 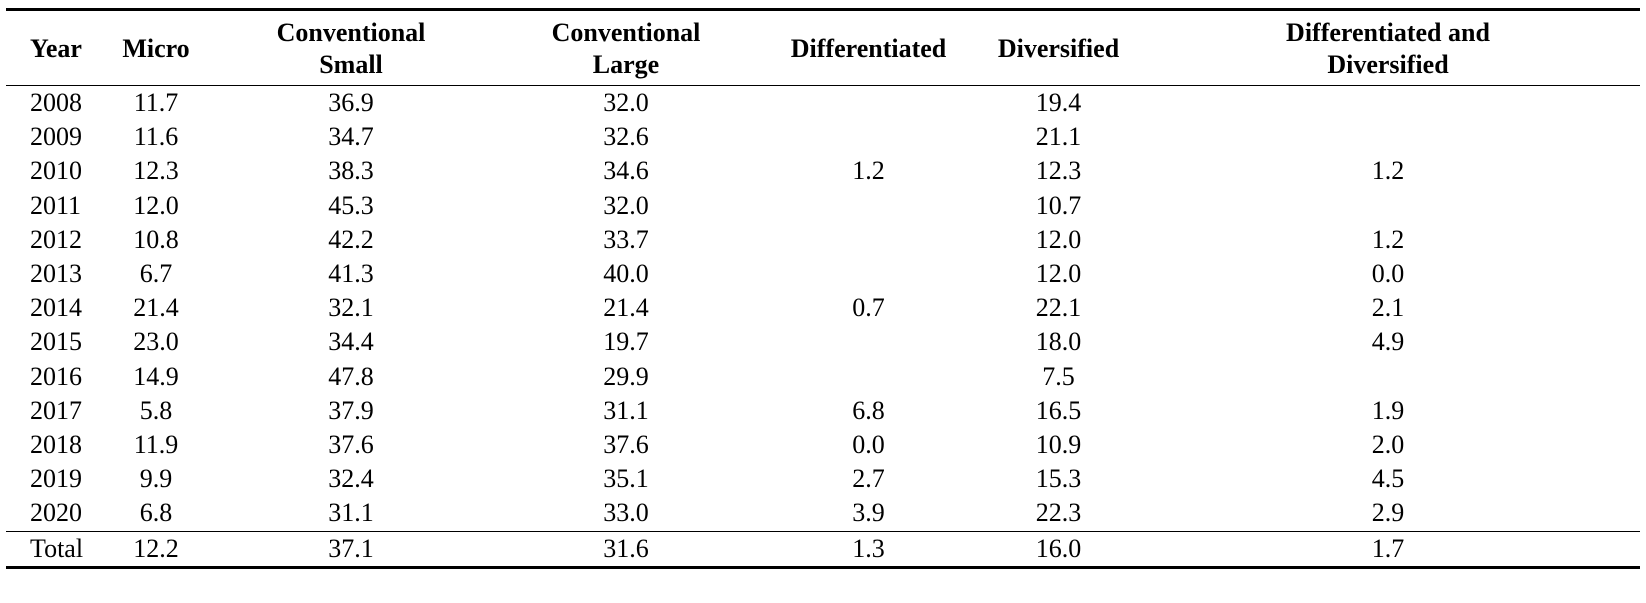 I want to click on cell-year: 2015, so click(x=56, y=342).